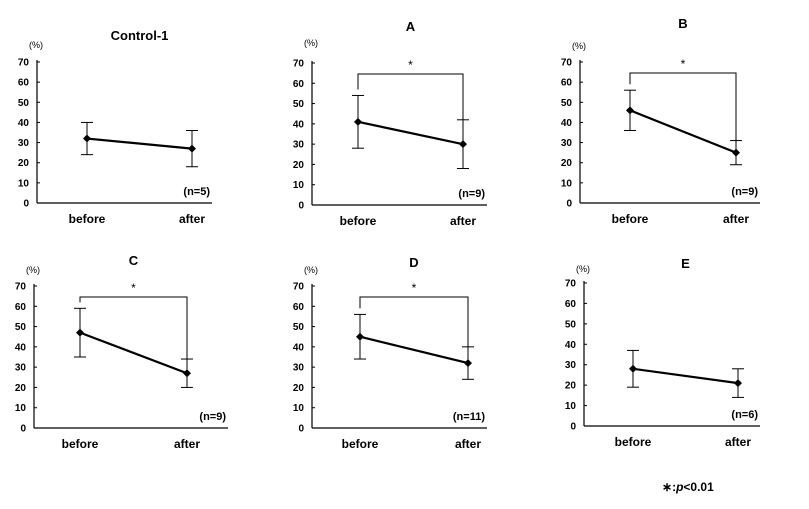 The height and width of the screenshot is (509, 809). I want to click on footnote-variable: p, so click(680, 487).